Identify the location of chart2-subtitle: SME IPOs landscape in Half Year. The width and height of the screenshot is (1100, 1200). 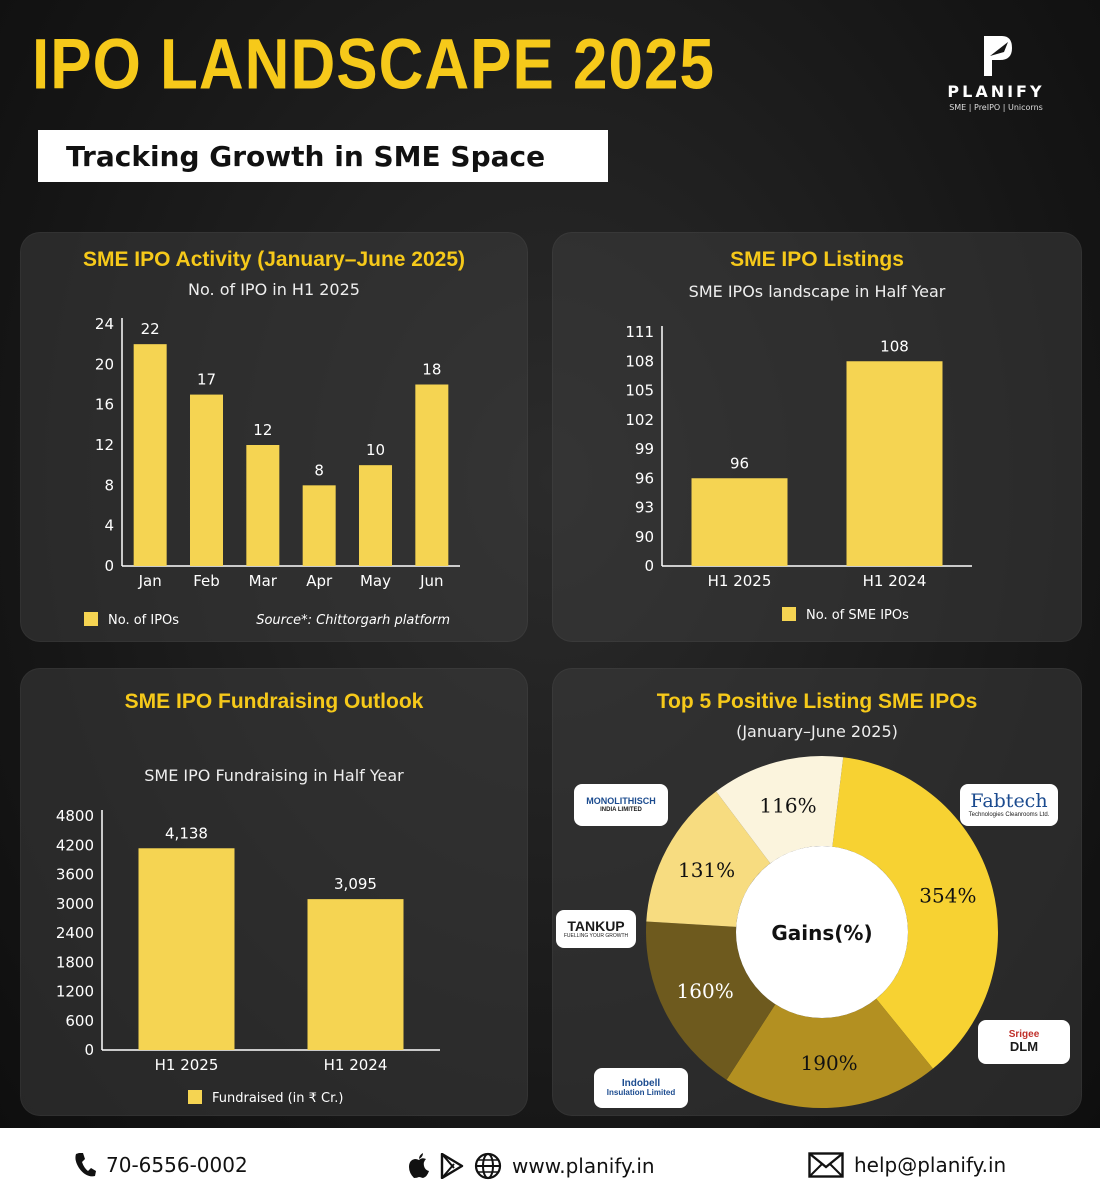
(817, 291).